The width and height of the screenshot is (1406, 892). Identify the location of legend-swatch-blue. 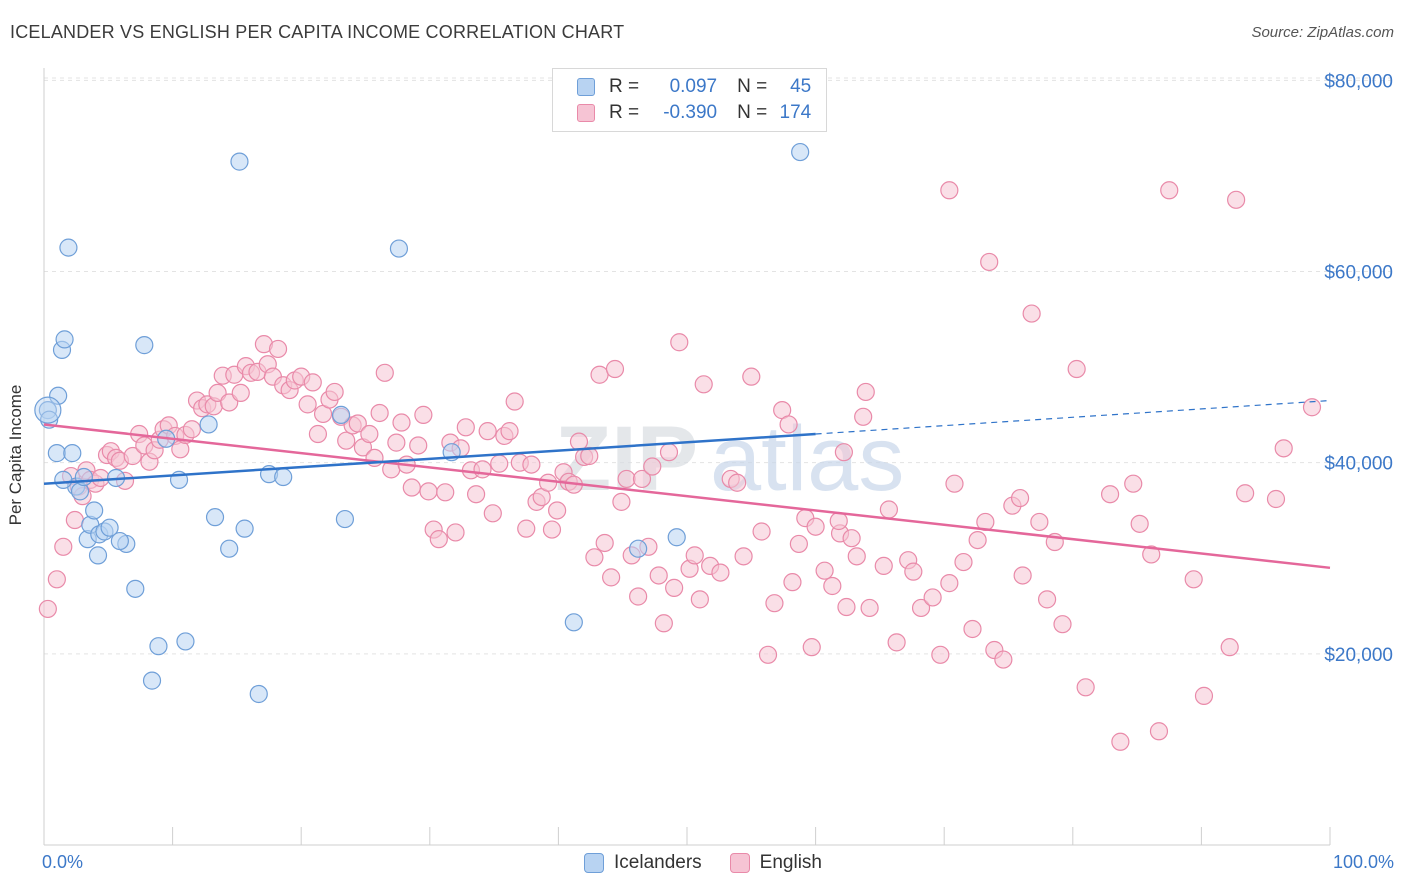
(586, 87).